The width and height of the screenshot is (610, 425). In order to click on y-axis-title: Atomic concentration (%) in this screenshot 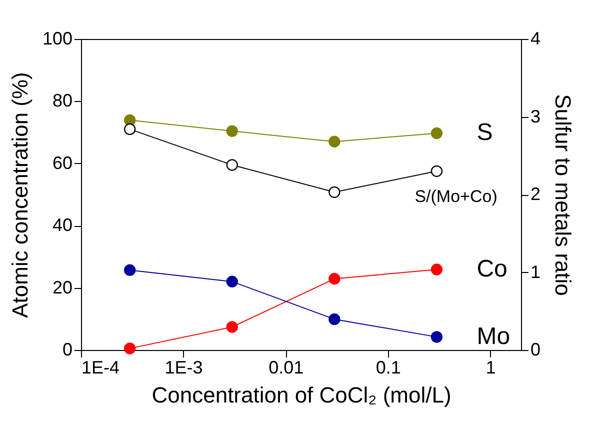, I will do `click(19, 195)`.